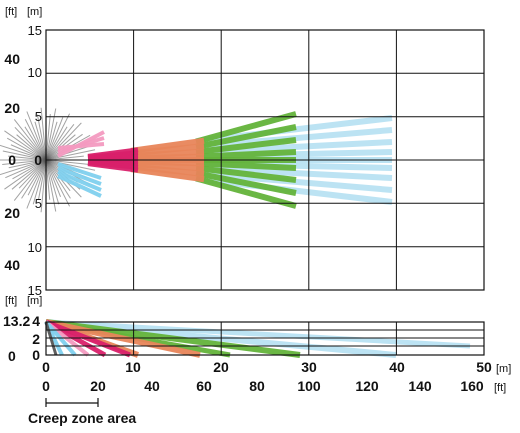  What do you see at coordinates (36, 355) in the screenshot?
I see `side-y-m-tick: 0` at bounding box center [36, 355].